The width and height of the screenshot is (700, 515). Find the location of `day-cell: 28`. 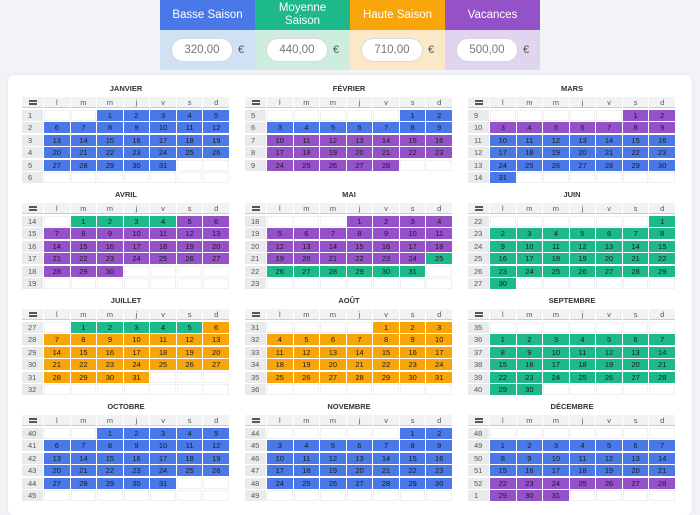

day-cell: 28 is located at coordinates (662, 483).